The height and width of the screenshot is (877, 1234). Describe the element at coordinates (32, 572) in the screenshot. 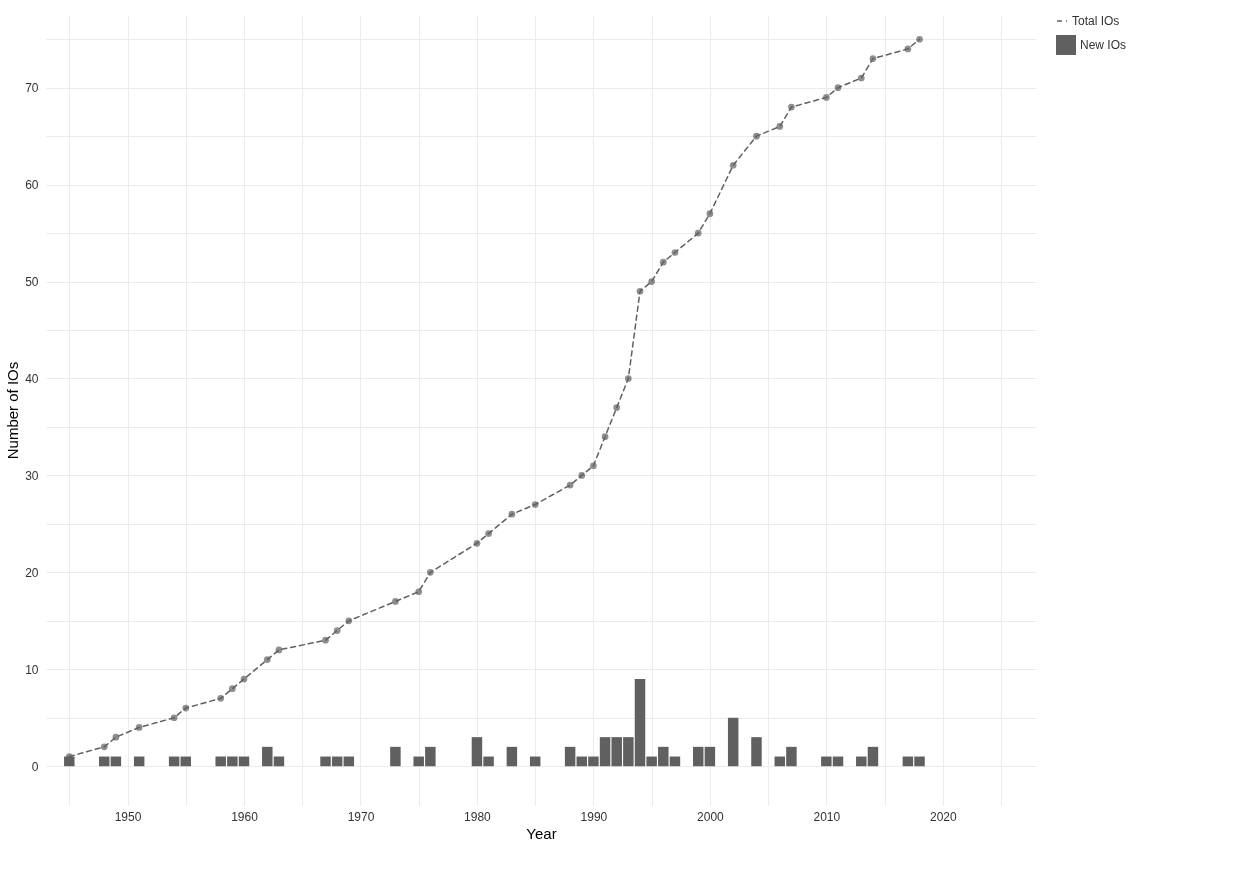

I see `y-tick-label: 20` at that location.